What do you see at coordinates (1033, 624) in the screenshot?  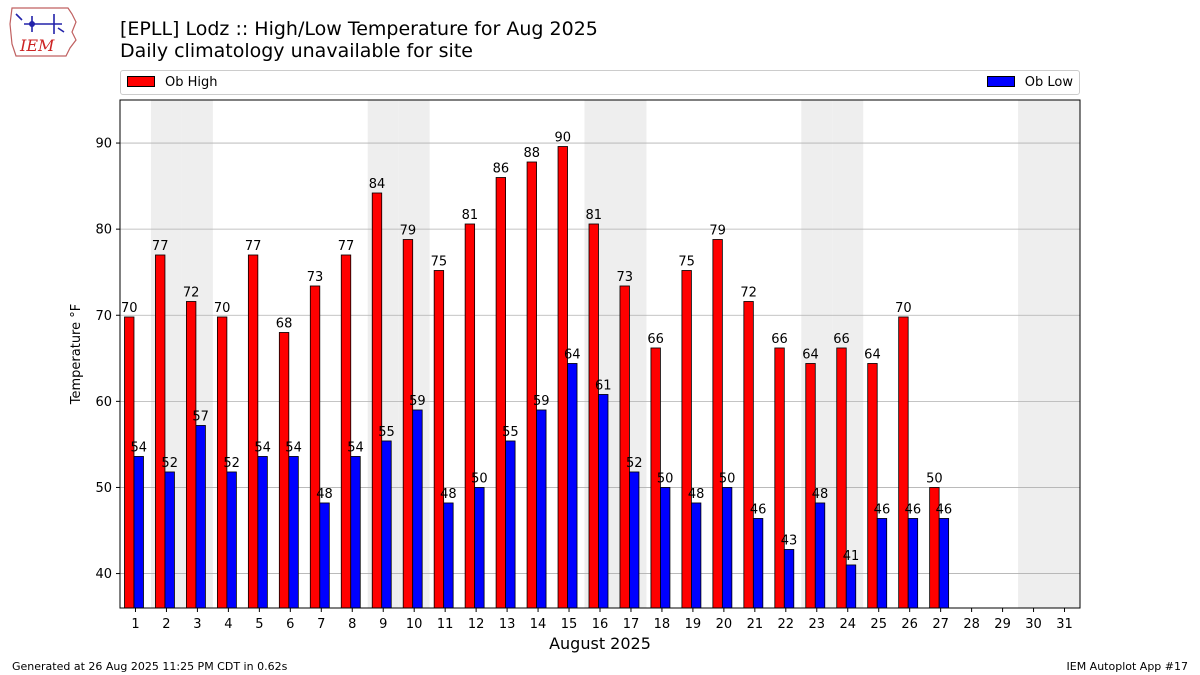 I see `x-tick-label: 30` at bounding box center [1033, 624].